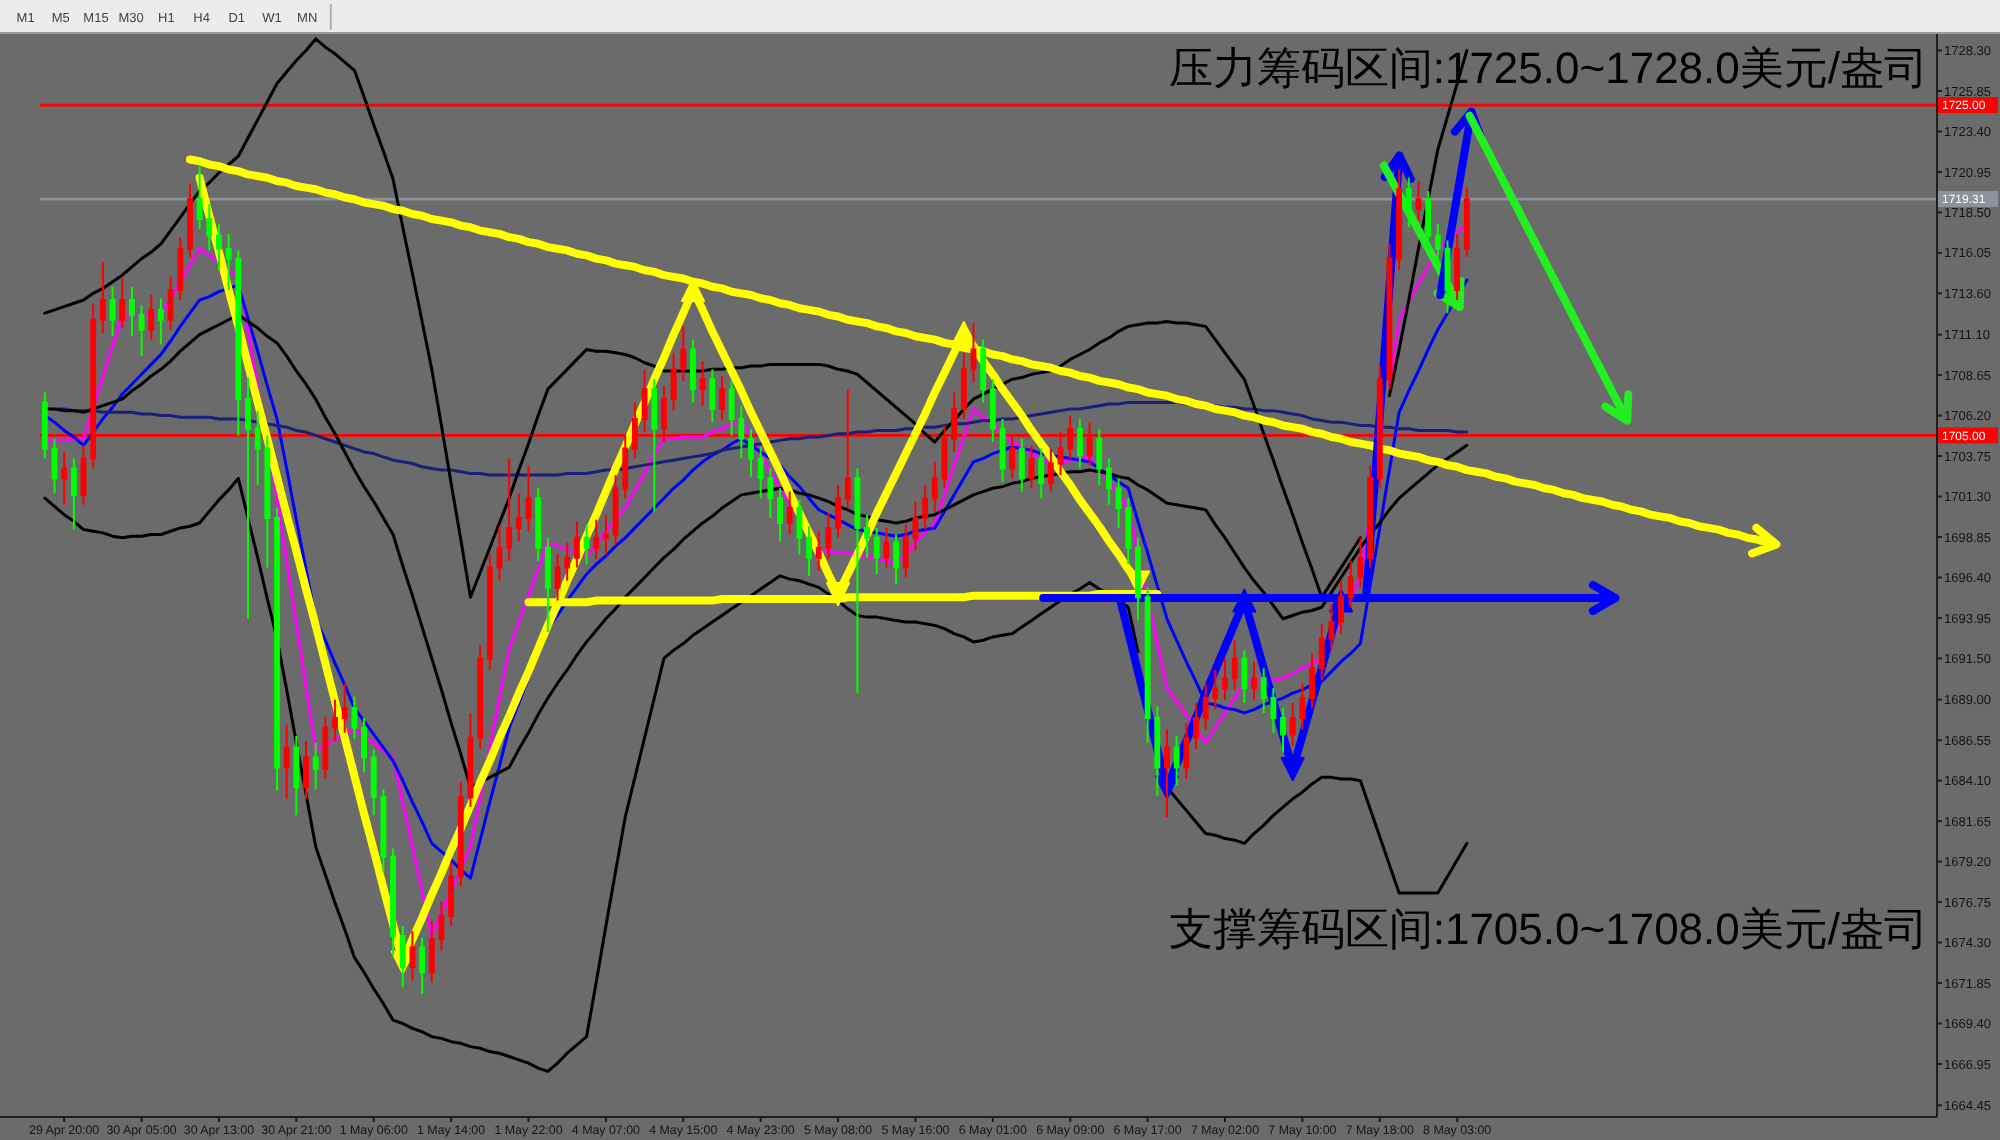 The height and width of the screenshot is (1140, 2000). I want to click on line-series, so click(761, 438).